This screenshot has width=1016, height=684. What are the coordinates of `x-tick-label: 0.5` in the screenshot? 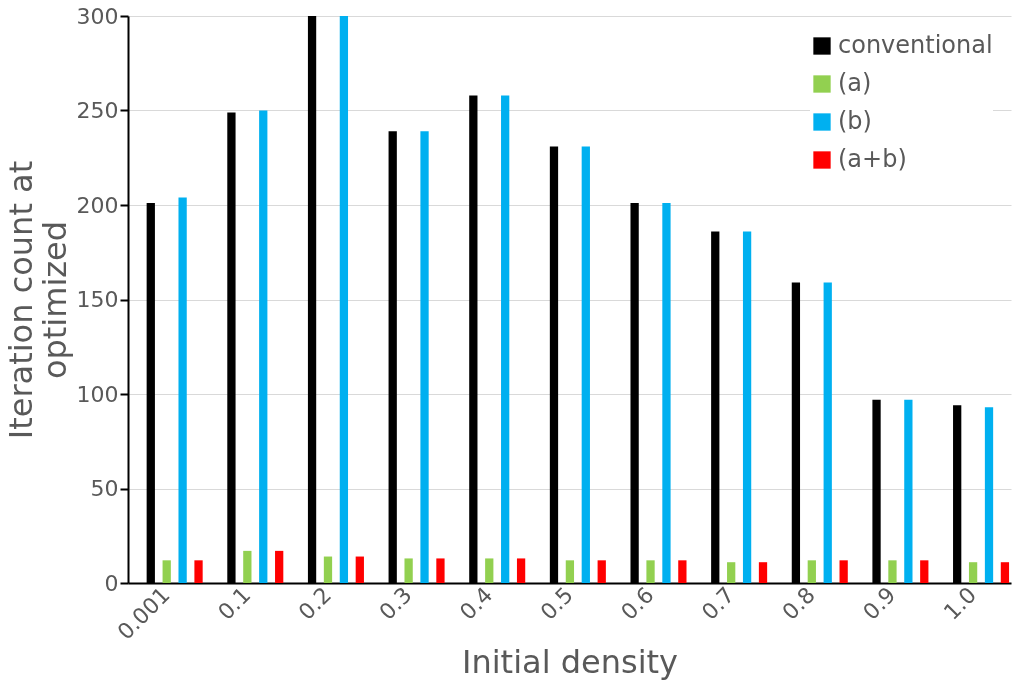 It's located at (556, 603).